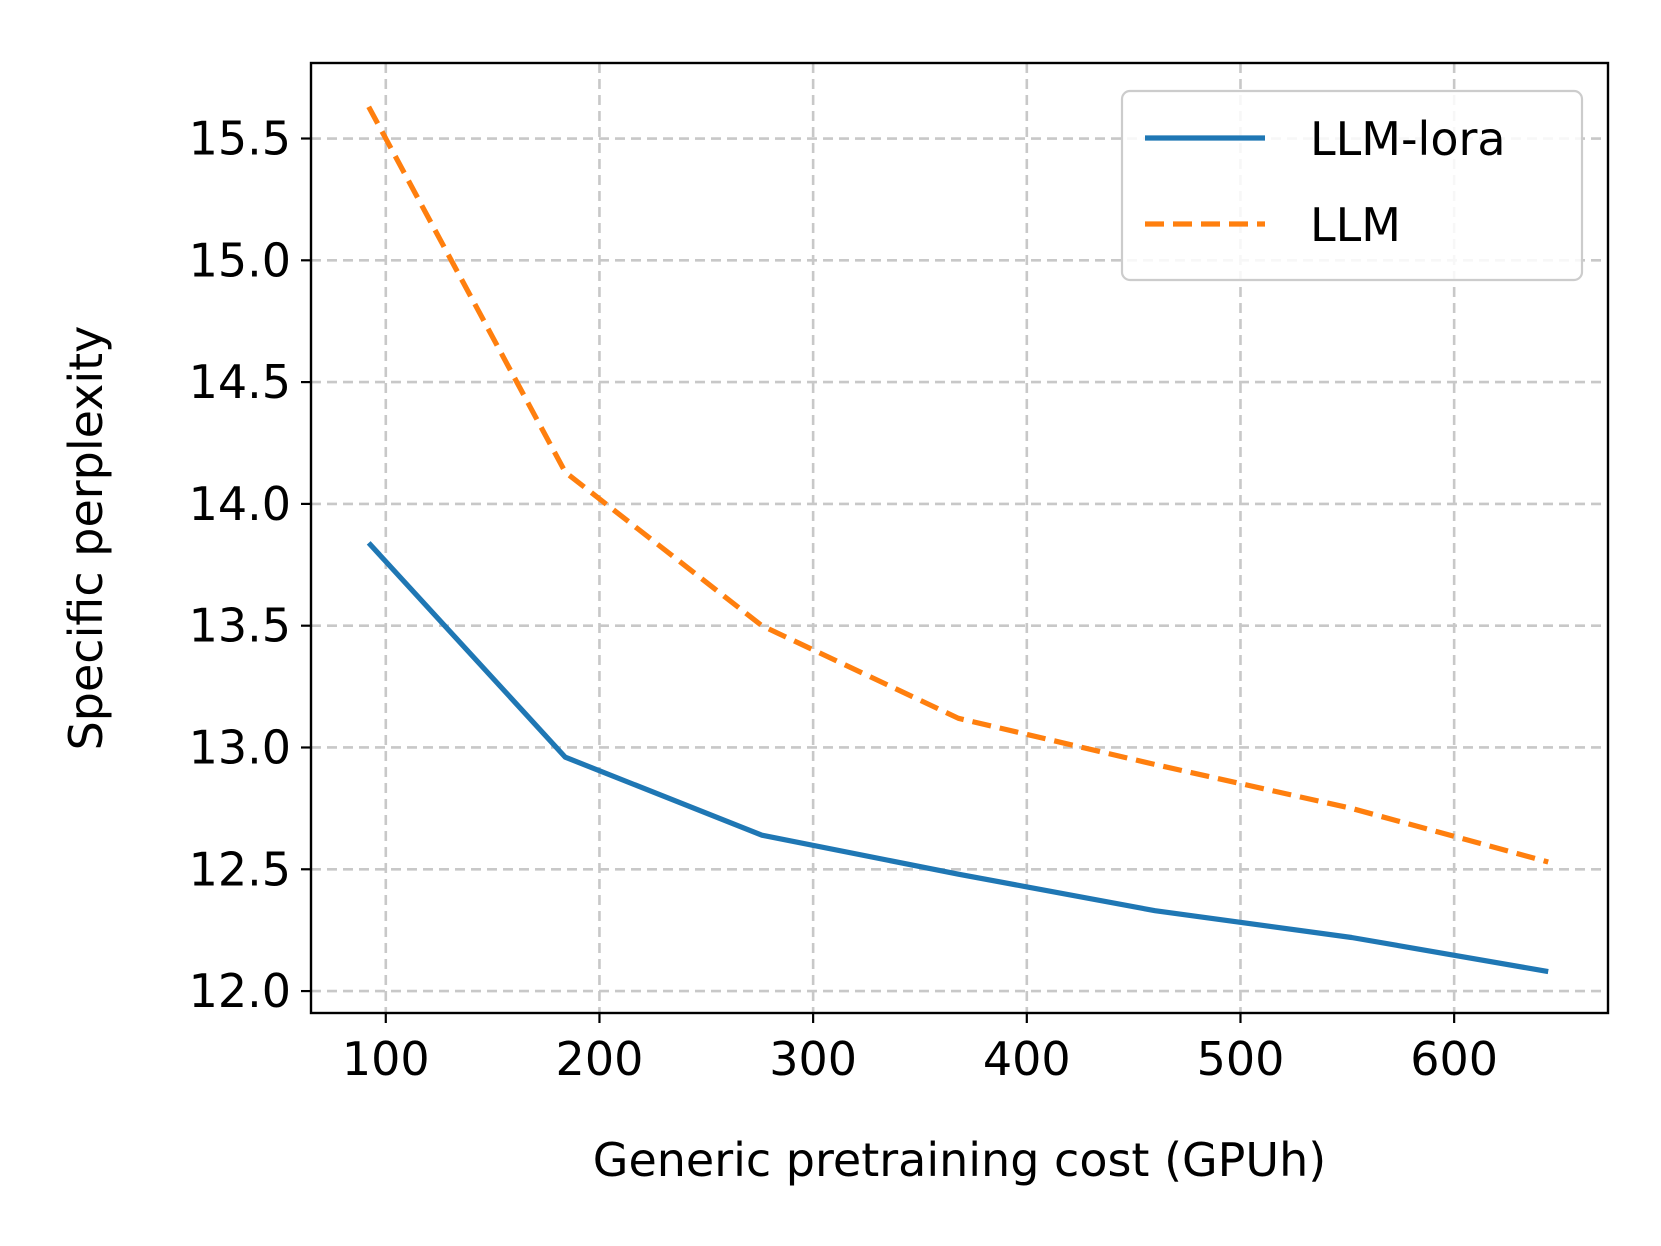 The height and width of the screenshot is (1246, 1661). I want to click on x-tick-label: 400, so click(1027, 1059).